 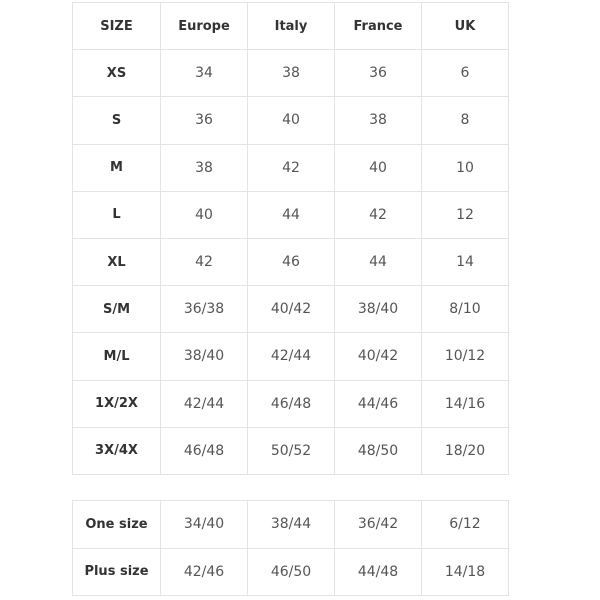 What do you see at coordinates (465, 214) in the screenshot?
I see `table-cell: 12` at bounding box center [465, 214].